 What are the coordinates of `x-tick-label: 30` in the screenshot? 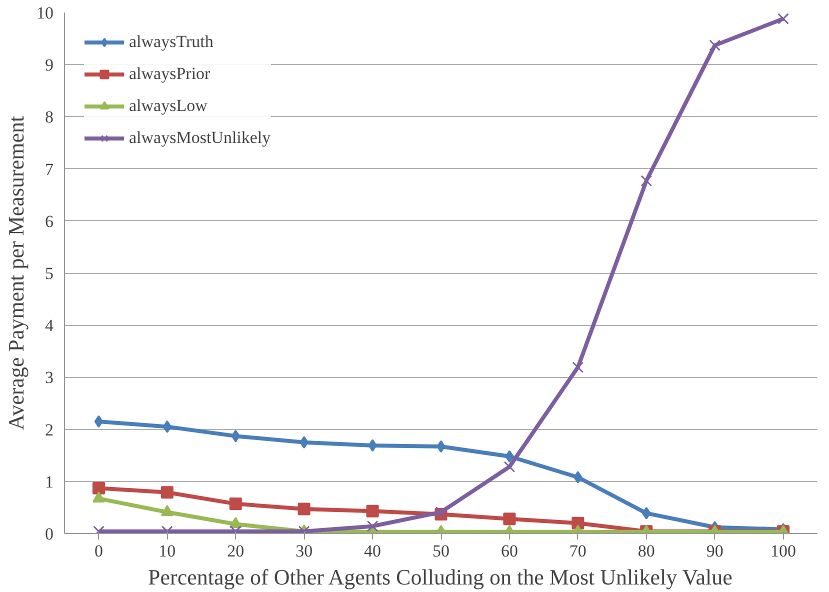 It's located at (304, 551).